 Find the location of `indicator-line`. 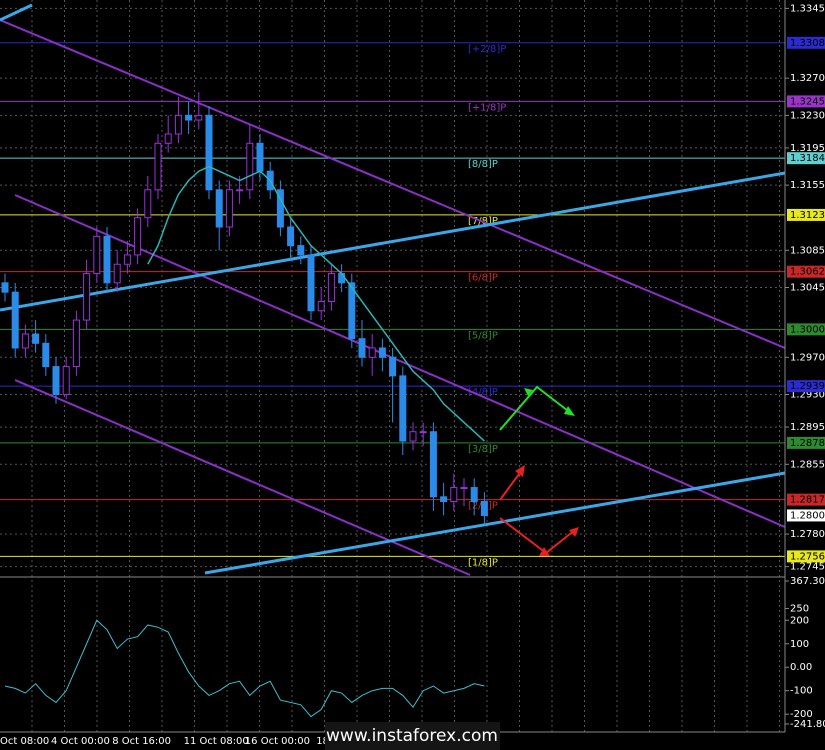

indicator-line is located at coordinates (244, 668).